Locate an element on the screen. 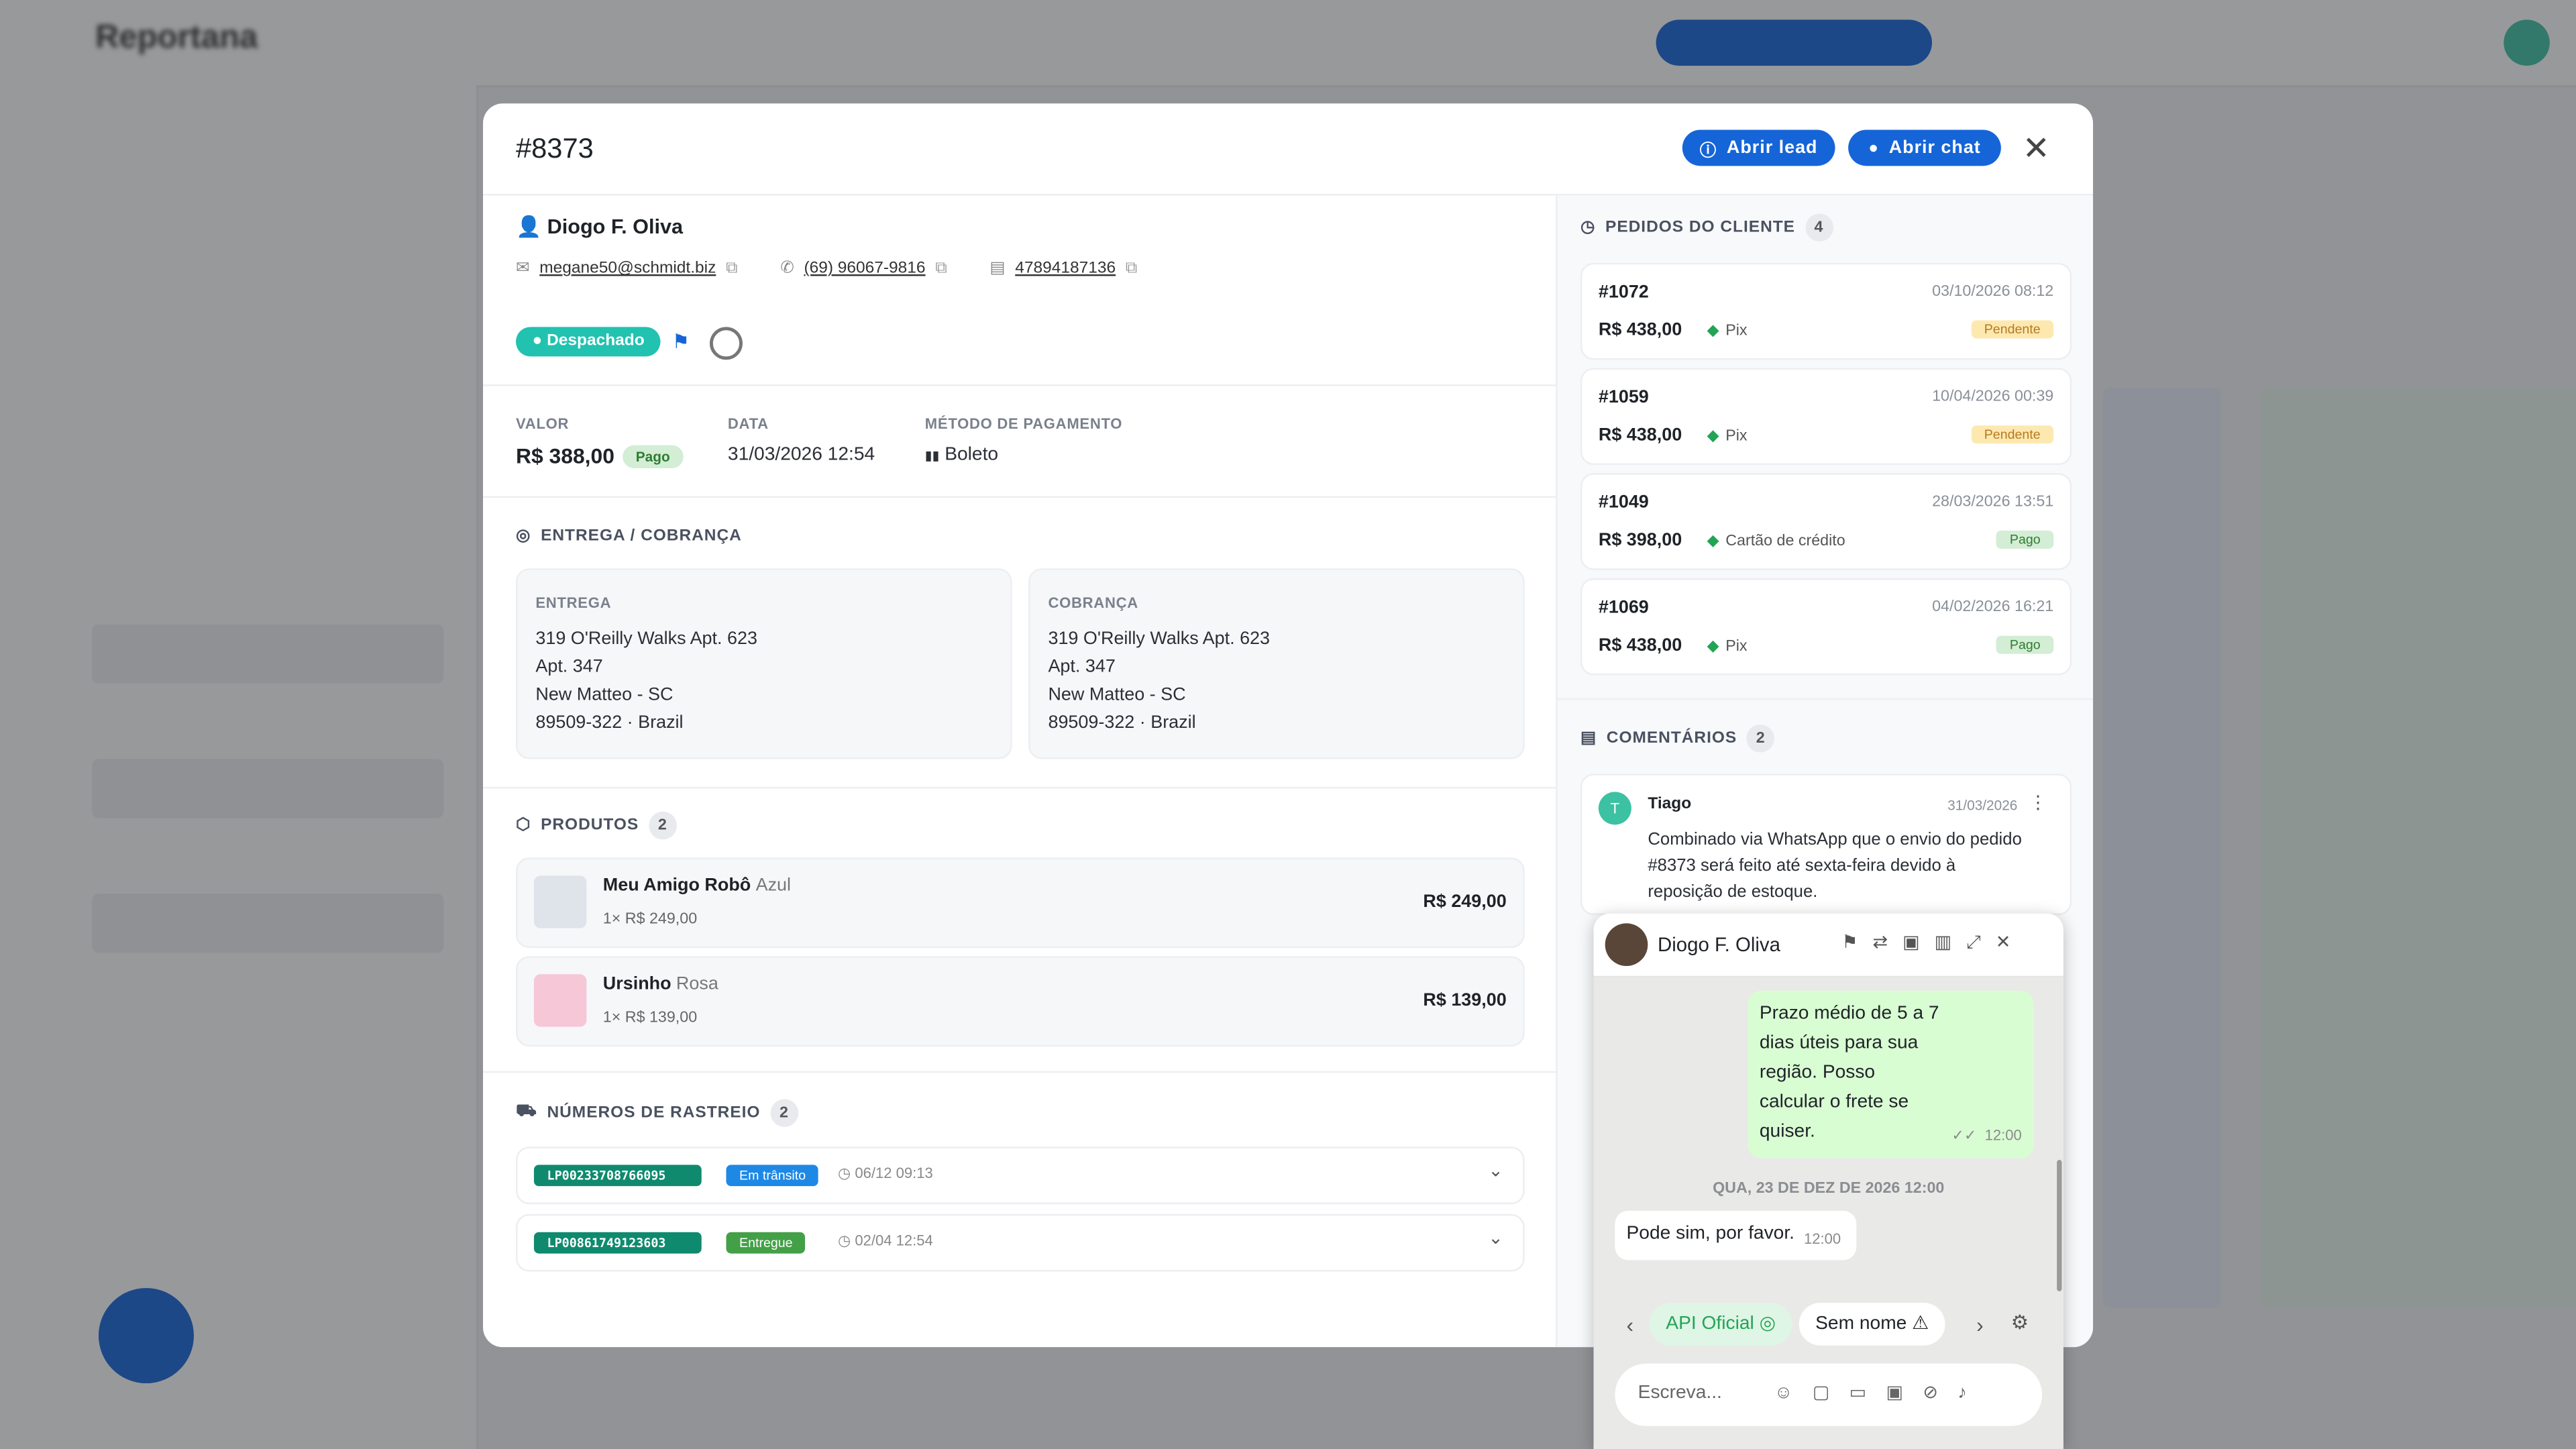 The image size is (2576, 1449). avatar is located at coordinates (2527, 42).